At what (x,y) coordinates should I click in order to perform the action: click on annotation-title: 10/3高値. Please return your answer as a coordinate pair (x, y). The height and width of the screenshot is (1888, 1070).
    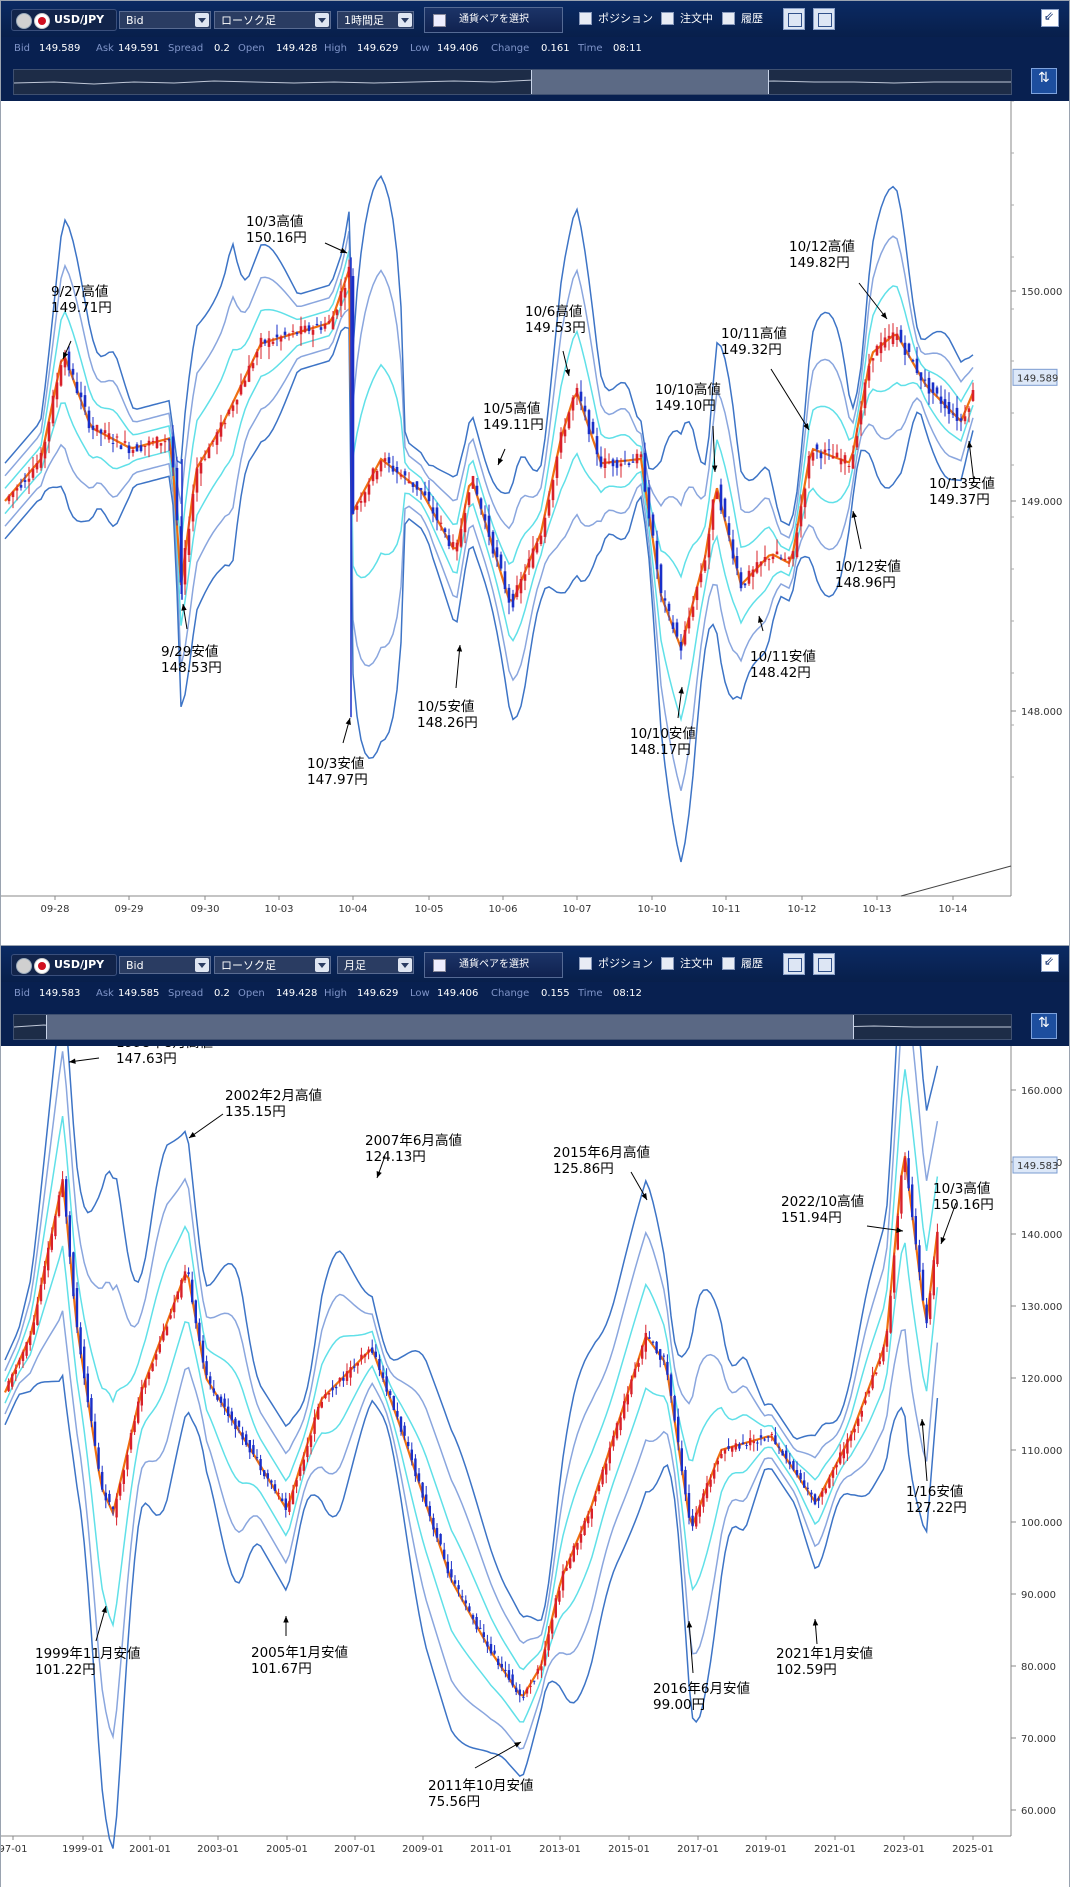
    Looking at the image, I should click on (274, 221).